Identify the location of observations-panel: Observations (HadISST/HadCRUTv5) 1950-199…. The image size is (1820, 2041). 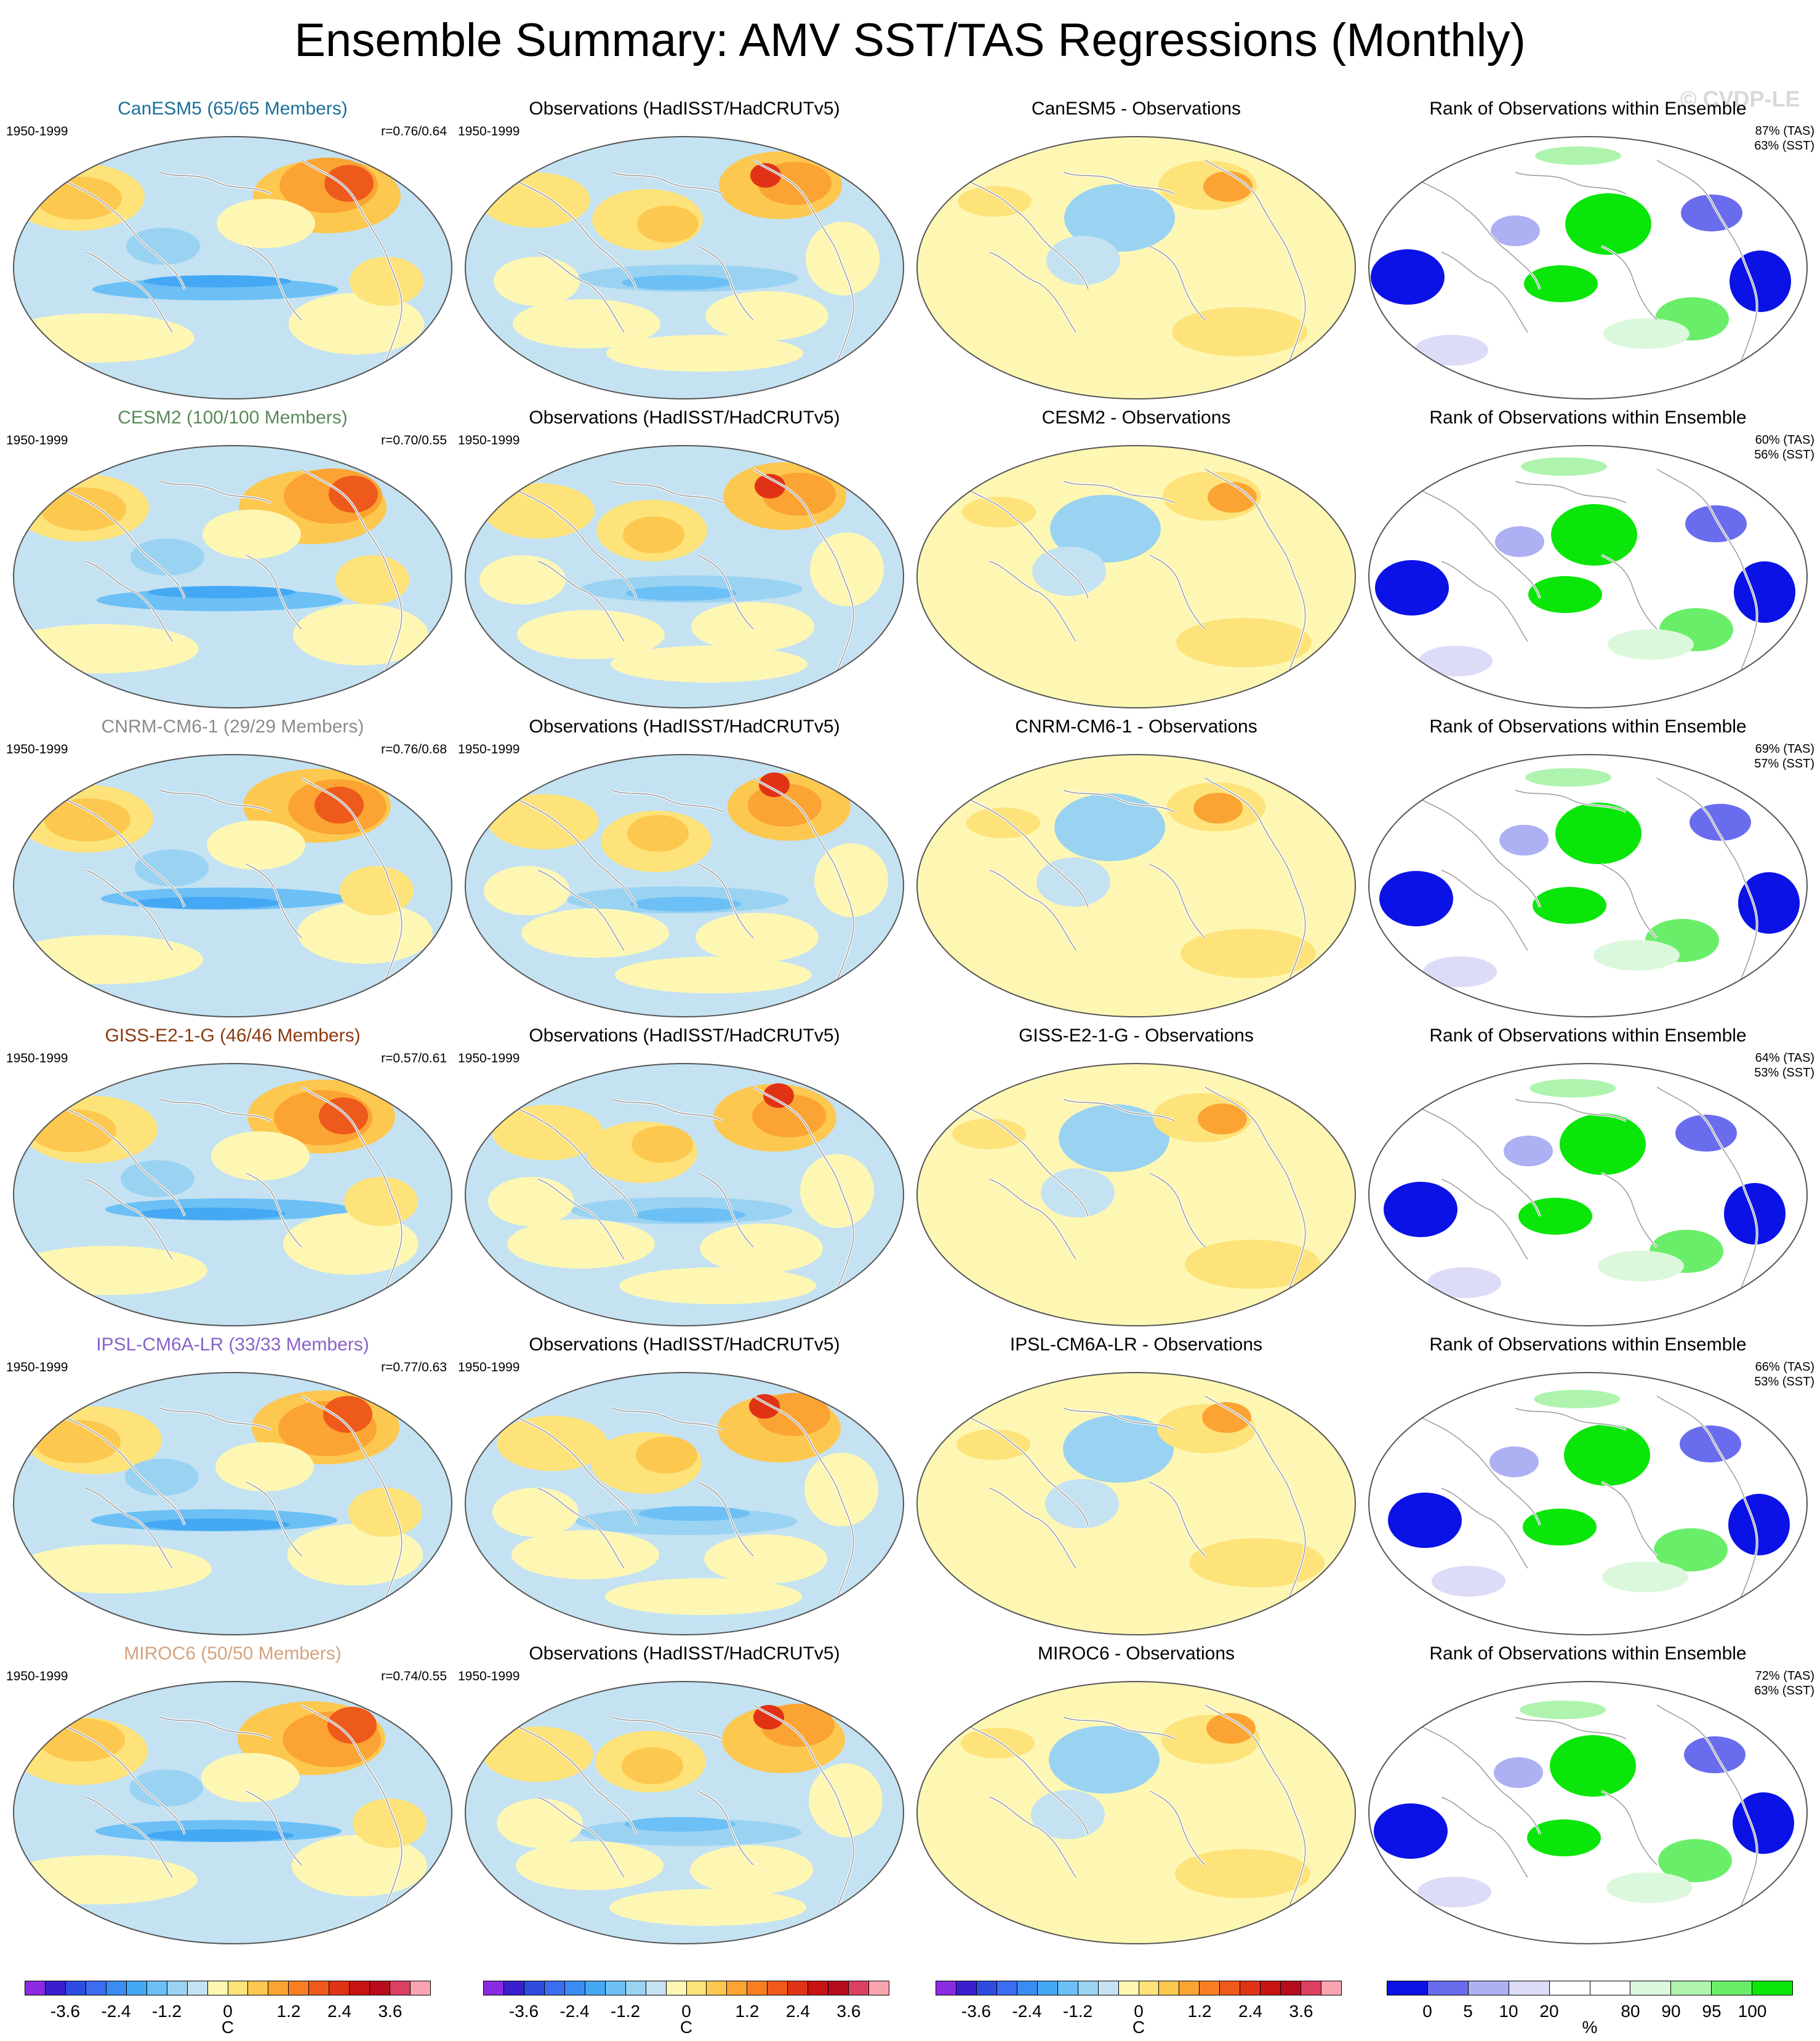
(684, 1179).